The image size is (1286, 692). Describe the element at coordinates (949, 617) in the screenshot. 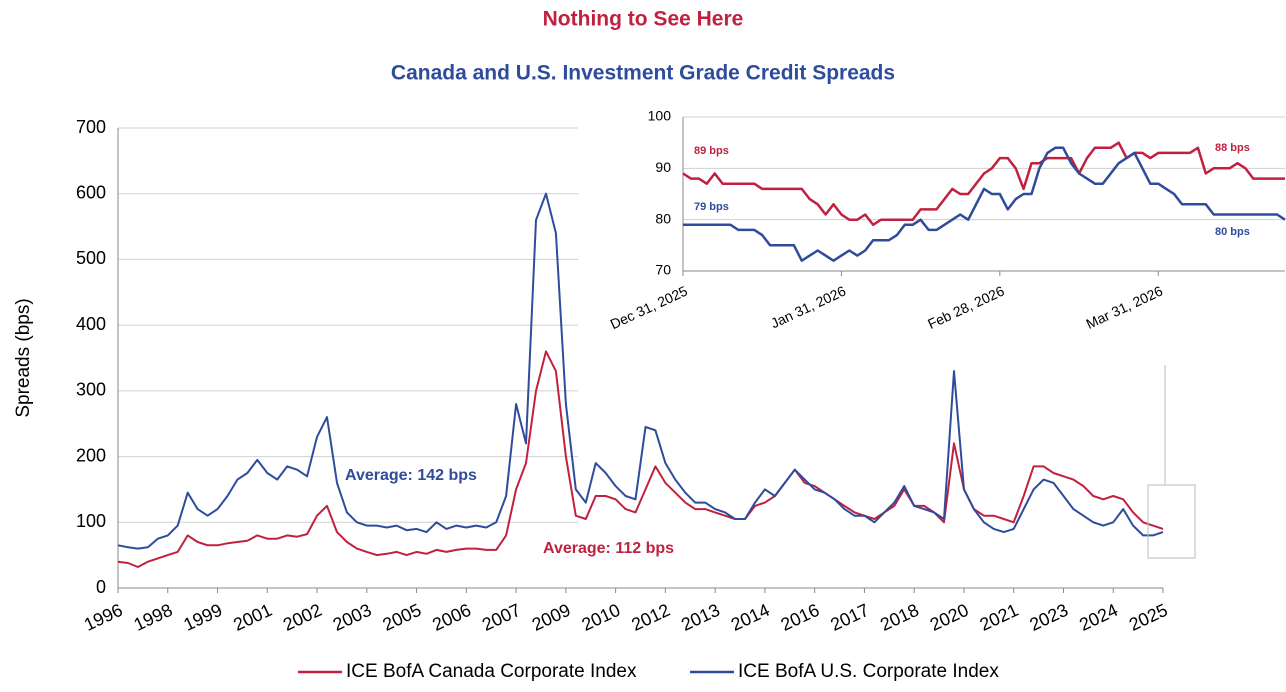

I see `x-tick-label: 2020` at that location.